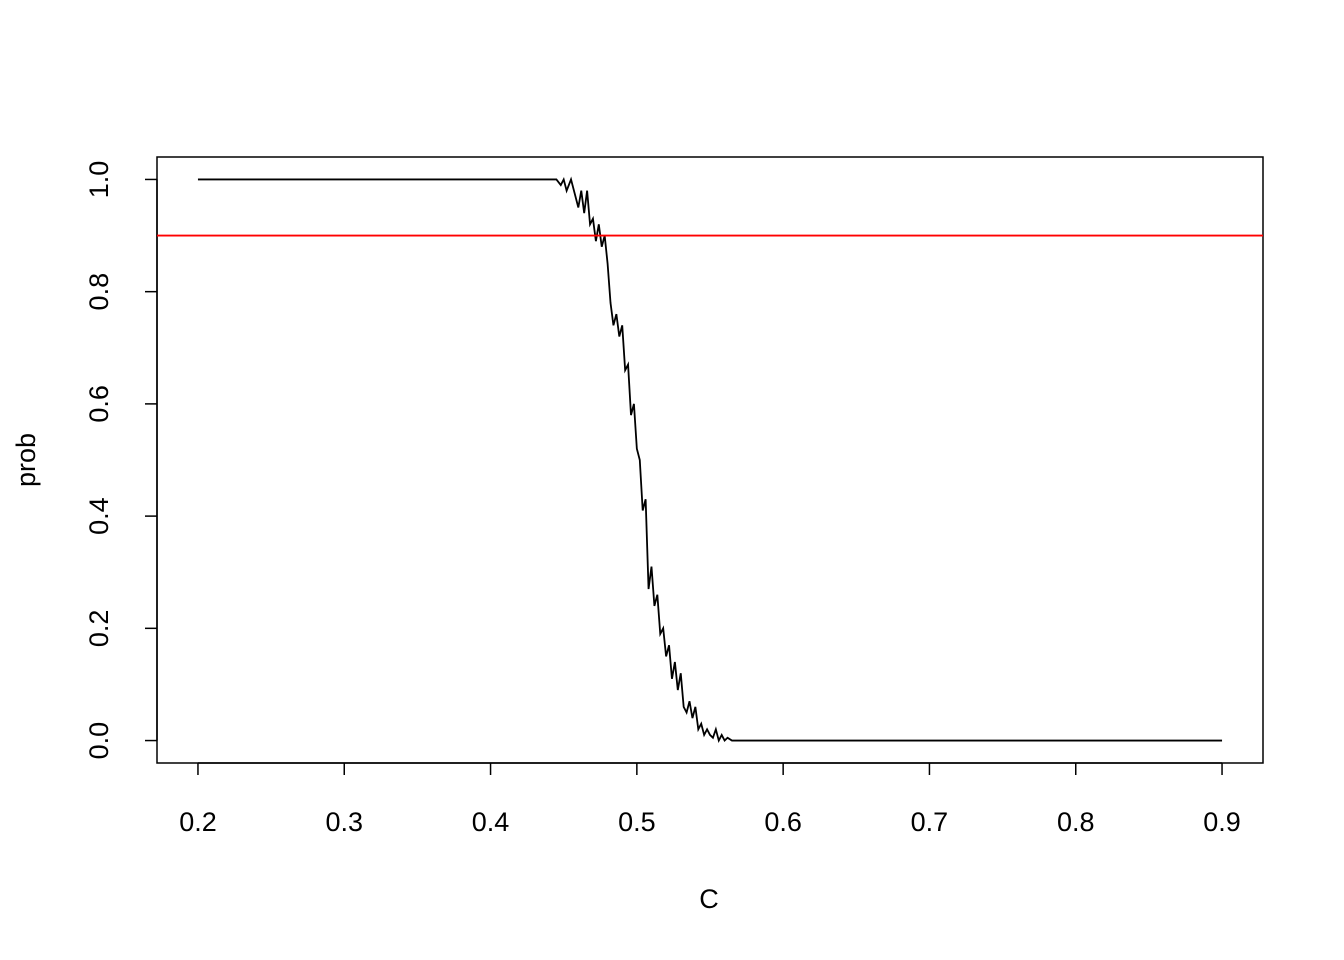 This screenshot has width=1344, height=960. What do you see at coordinates (930, 822) in the screenshot?
I see `x-tick-label: 0.7` at bounding box center [930, 822].